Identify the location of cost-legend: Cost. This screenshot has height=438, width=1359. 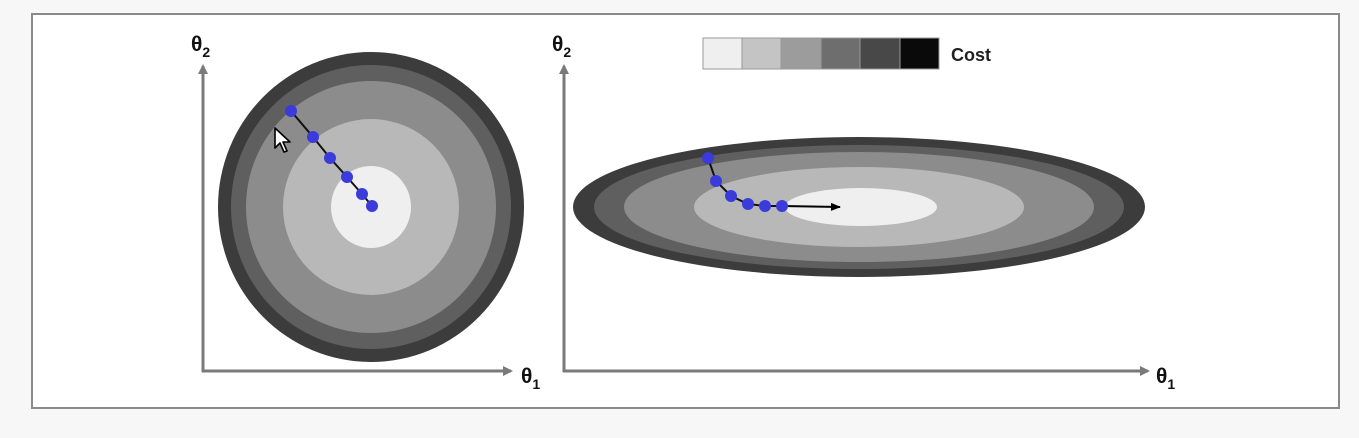
(847, 53).